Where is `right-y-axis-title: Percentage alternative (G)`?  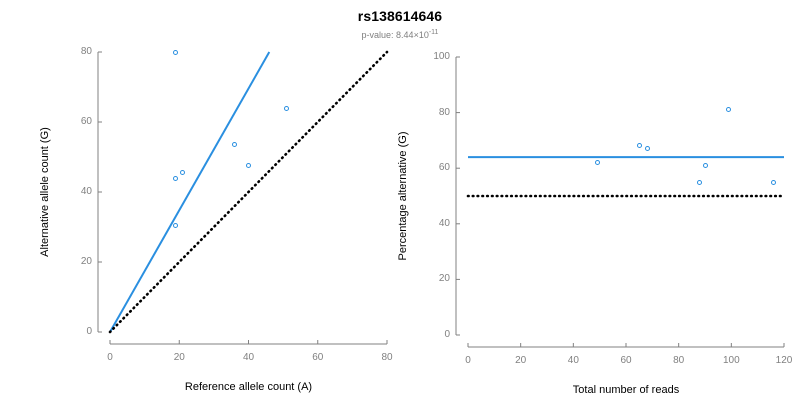
right-y-axis-title: Percentage alternative (G) is located at coordinates (403, 196).